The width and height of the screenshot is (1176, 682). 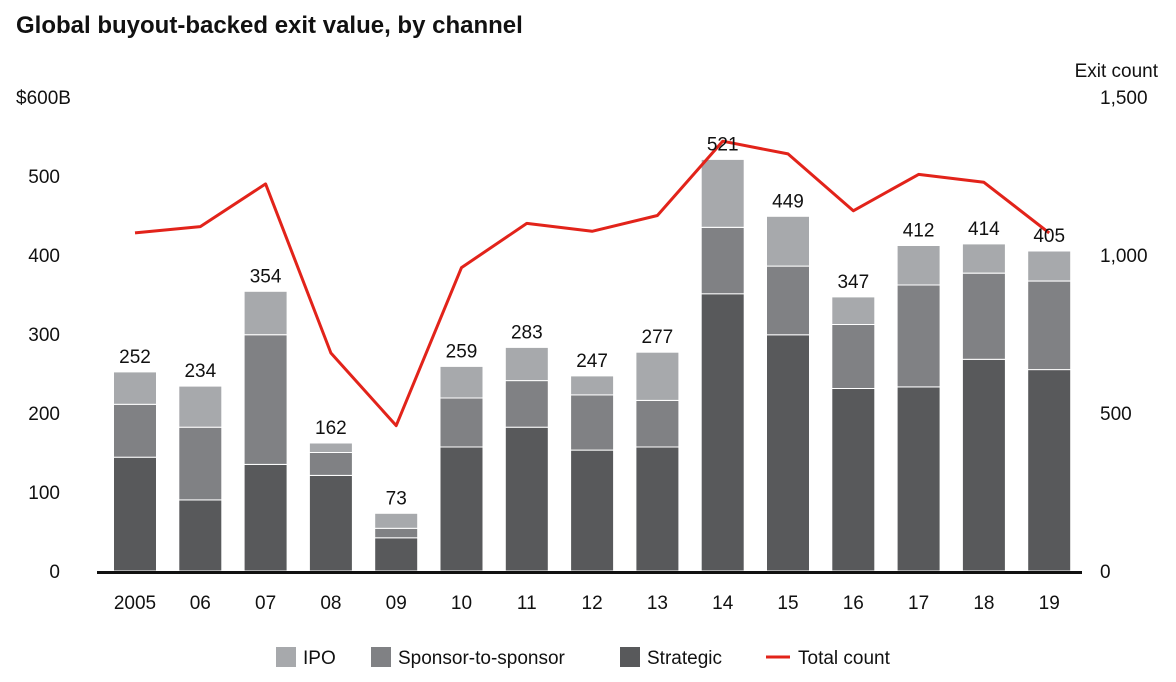 What do you see at coordinates (54, 572) in the screenshot?
I see `left-axis-tick-label: 0` at bounding box center [54, 572].